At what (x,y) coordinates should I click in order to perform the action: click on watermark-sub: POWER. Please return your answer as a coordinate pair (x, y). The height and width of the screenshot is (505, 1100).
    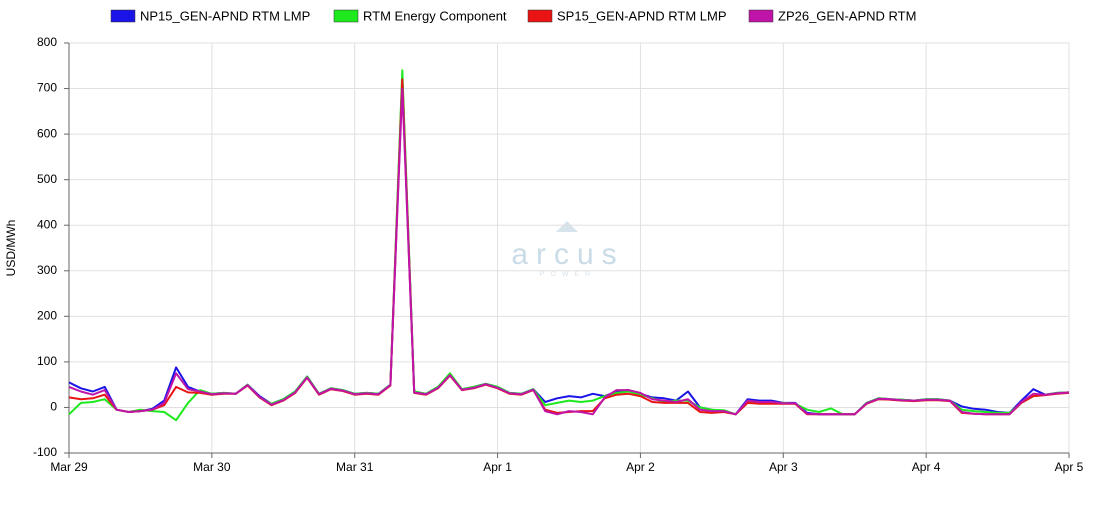
    Looking at the image, I should click on (568, 274).